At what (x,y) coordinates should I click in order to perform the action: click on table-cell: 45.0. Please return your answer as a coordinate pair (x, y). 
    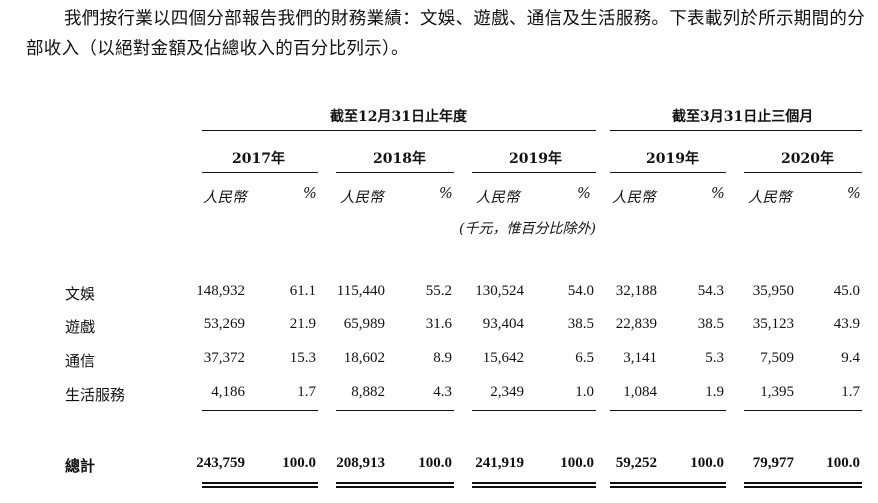
    Looking at the image, I should click on (846, 291).